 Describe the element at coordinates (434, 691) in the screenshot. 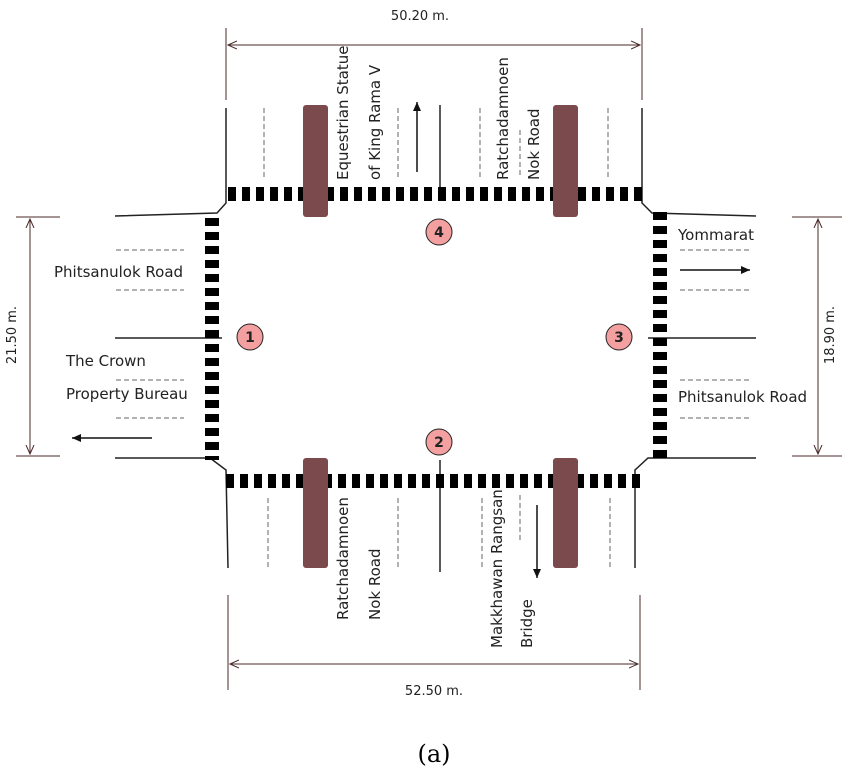

I see `dimension-bottom-label: 52.50 m.` at that location.